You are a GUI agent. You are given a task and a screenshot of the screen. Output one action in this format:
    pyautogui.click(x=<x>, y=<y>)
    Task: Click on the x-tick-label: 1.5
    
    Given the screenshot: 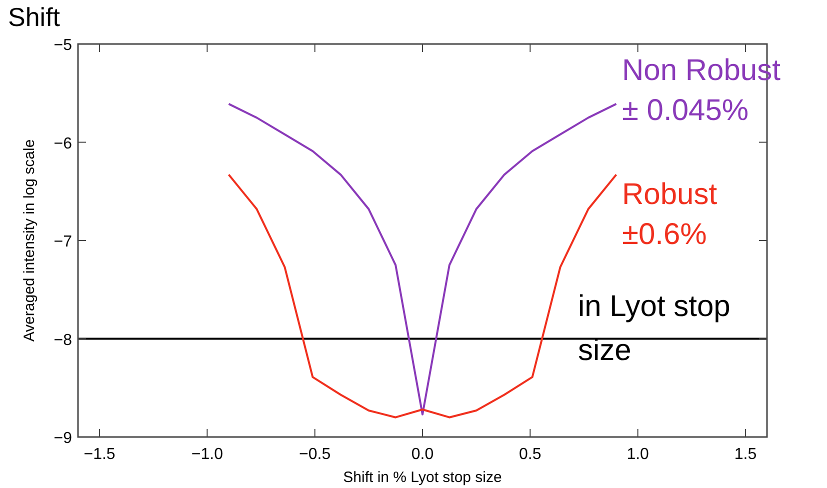 What is the action you would take?
    pyautogui.click(x=745, y=454)
    